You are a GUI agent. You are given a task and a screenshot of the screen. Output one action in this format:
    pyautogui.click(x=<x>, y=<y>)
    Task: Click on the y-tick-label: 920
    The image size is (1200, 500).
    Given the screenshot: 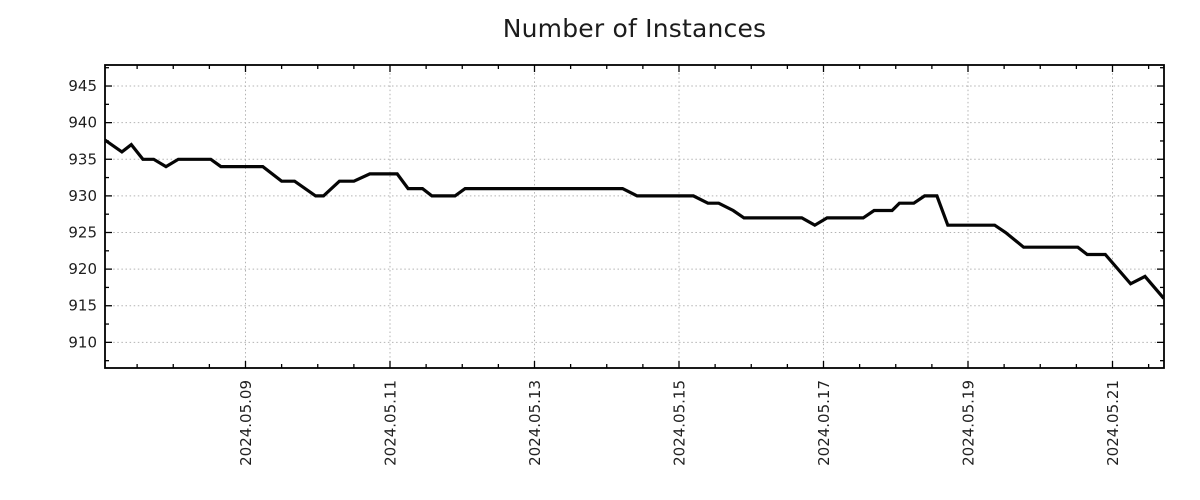 What is the action you would take?
    pyautogui.click(x=82, y=269)
    